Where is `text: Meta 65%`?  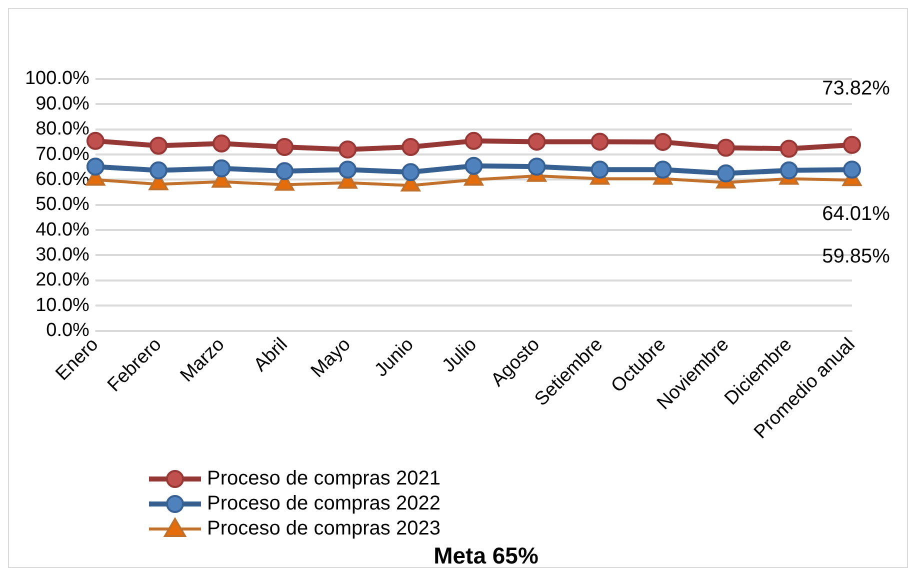 text: Meta 65% is located at coordinates (486, 555).